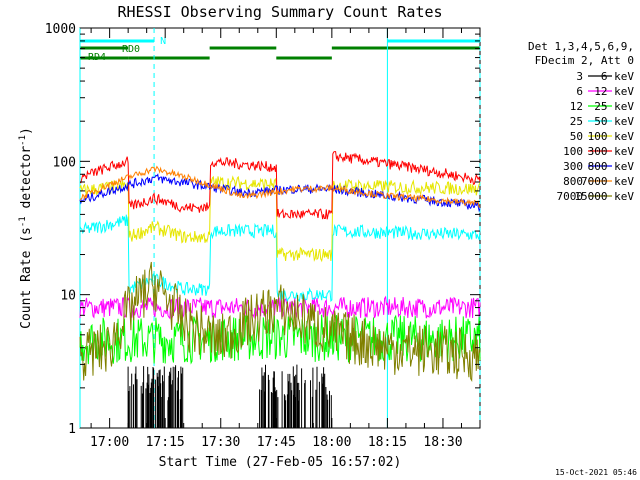  Describe the element at coordinates (611, 136) in the screenshot. I see `legend-label-high: 100 keV` at that location.